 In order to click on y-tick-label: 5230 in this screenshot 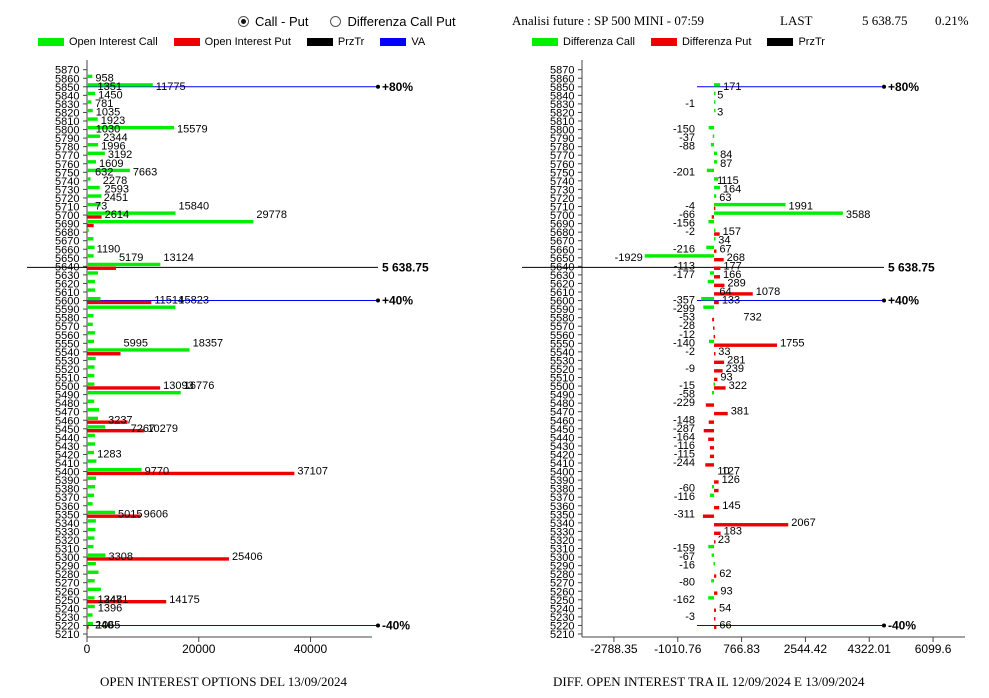, I will do `click(562, 618)`.